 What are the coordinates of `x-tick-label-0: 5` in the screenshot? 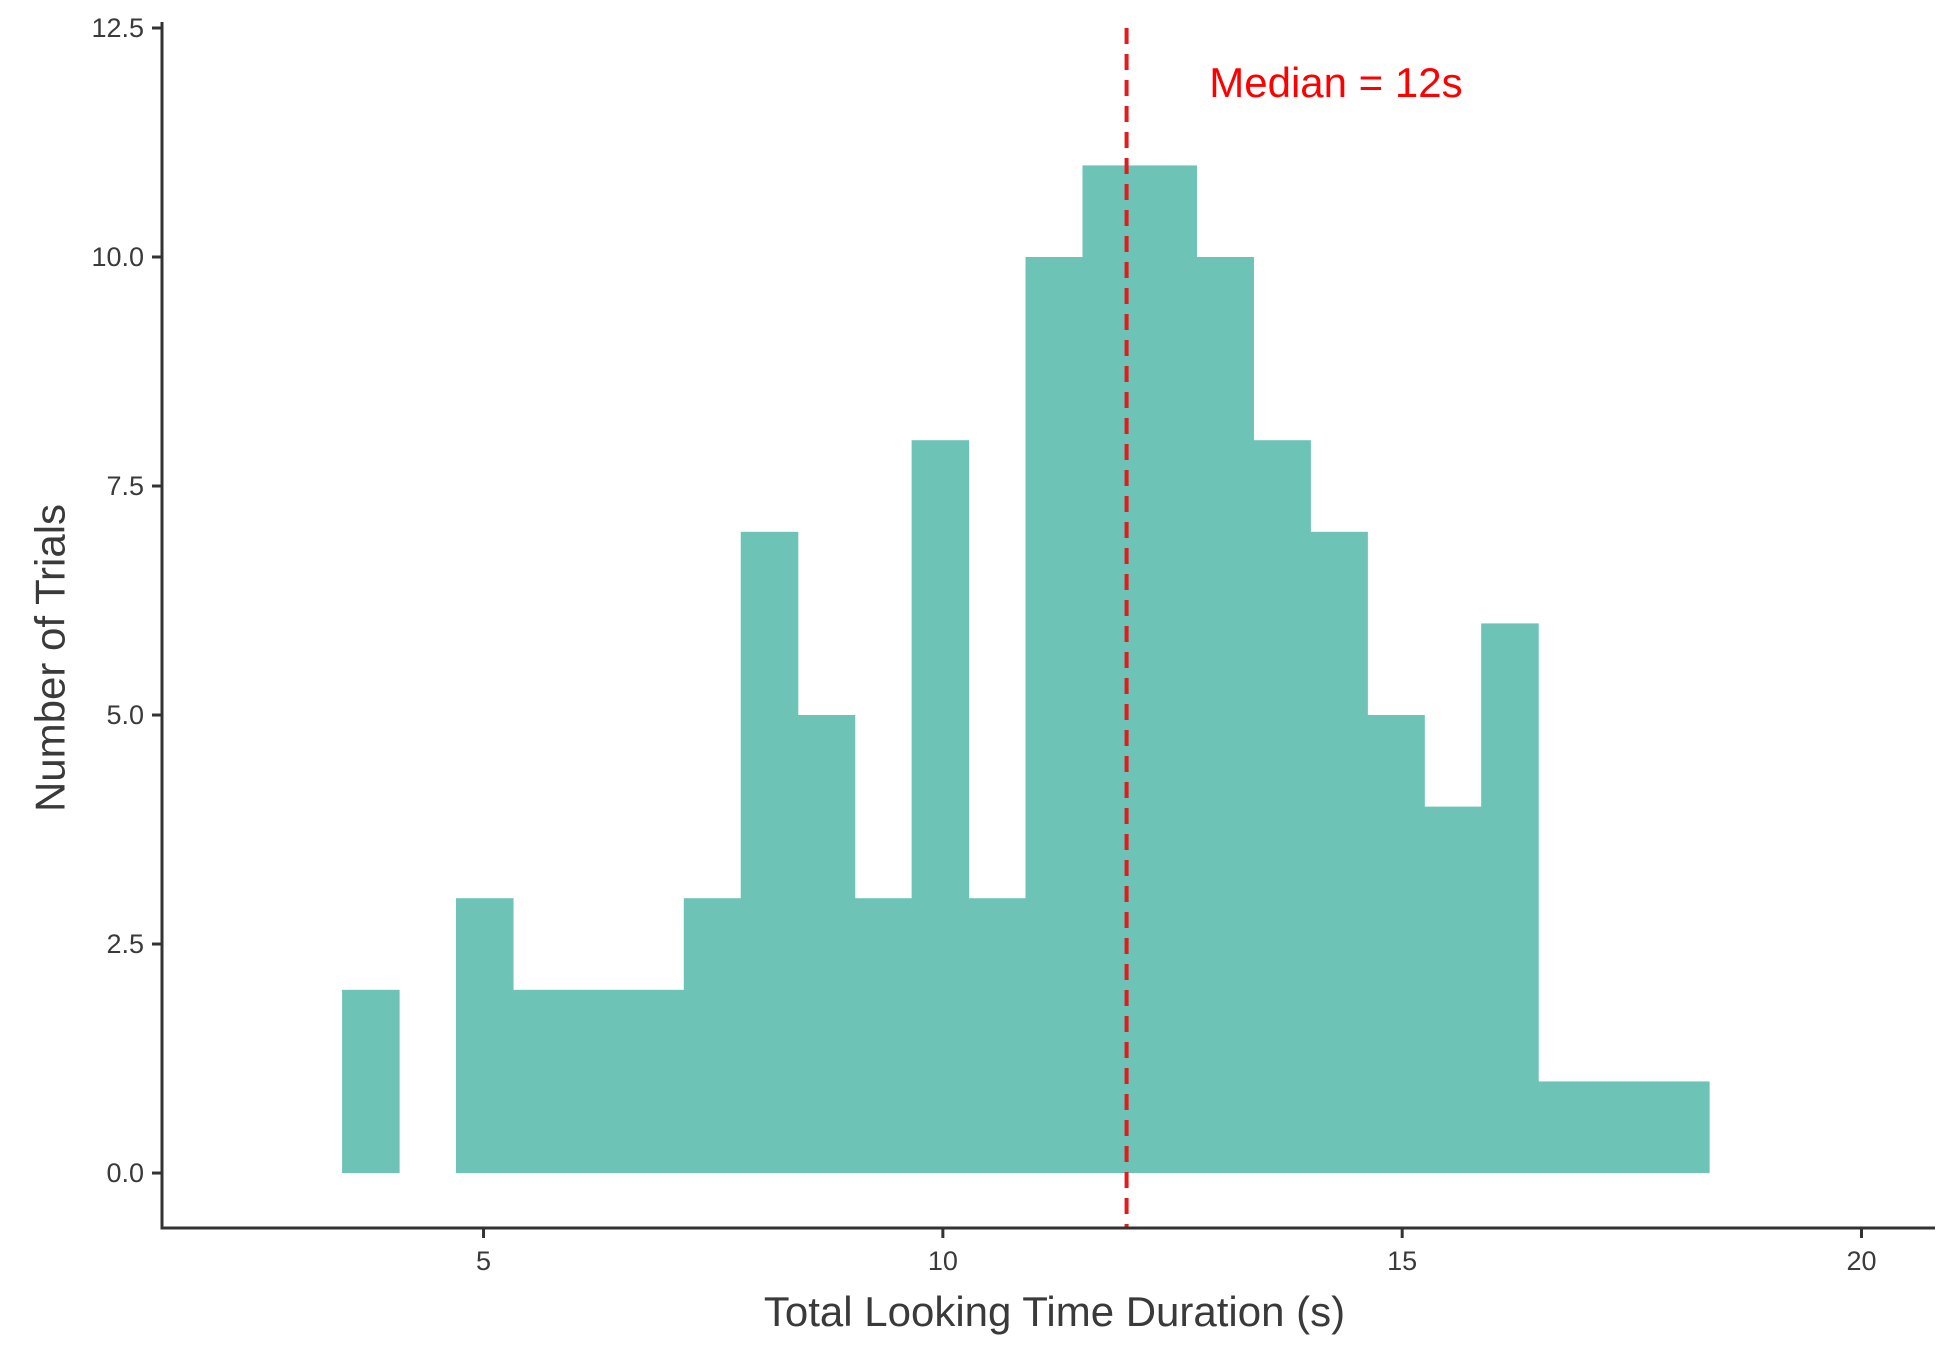 It's located at (483, 1261).